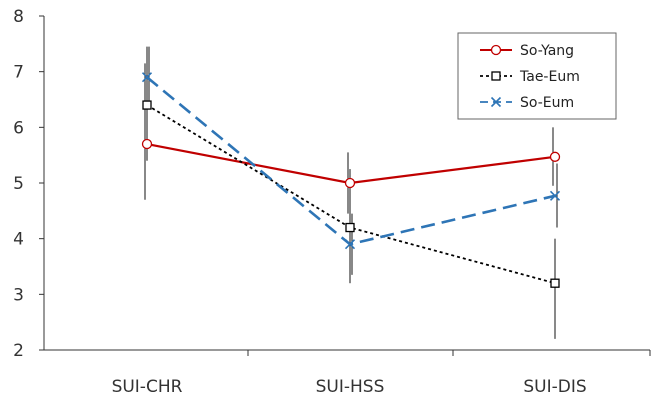 The height and width of the screenshot is (403, 653). What do you see at coordinates (351, 163) in the screenshot?
I see `series-line` at bounding box center [351, 163].